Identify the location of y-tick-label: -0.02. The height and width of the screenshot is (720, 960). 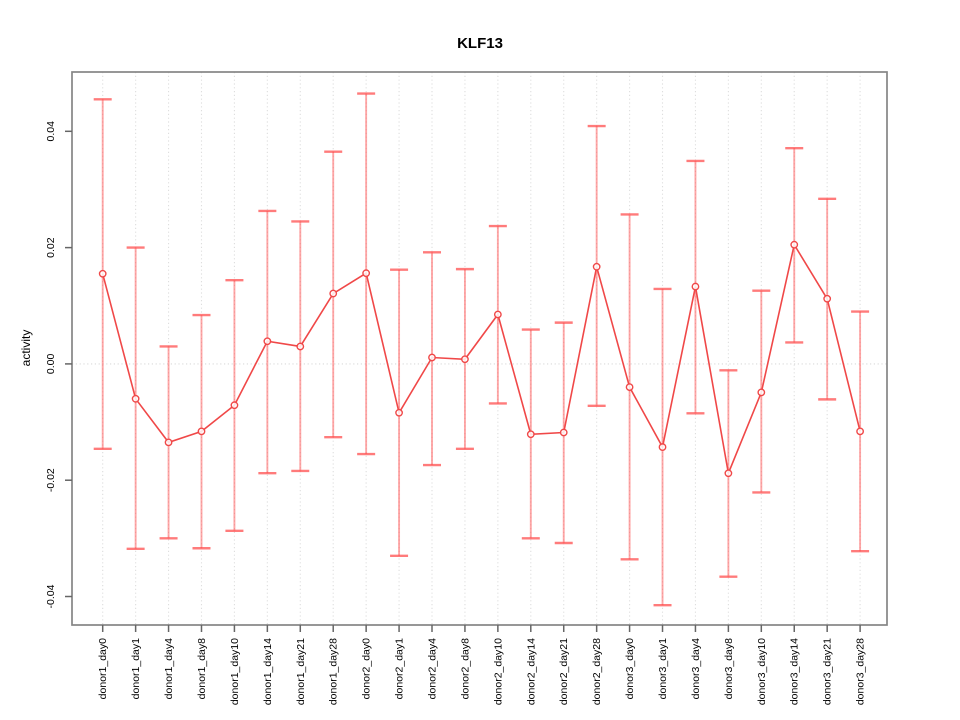
(51, 480).